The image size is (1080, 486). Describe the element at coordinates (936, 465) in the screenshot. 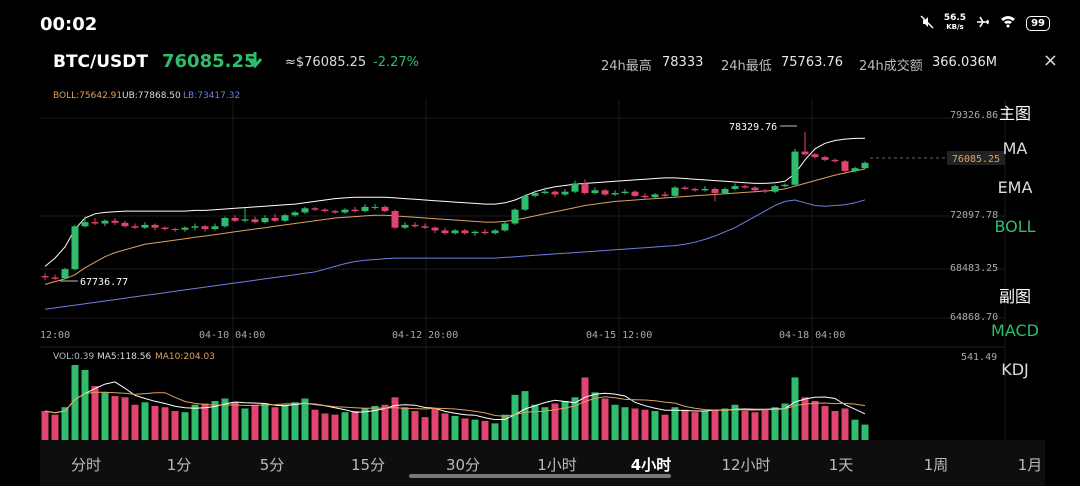

I see `tf-1week: 1周` at that location.